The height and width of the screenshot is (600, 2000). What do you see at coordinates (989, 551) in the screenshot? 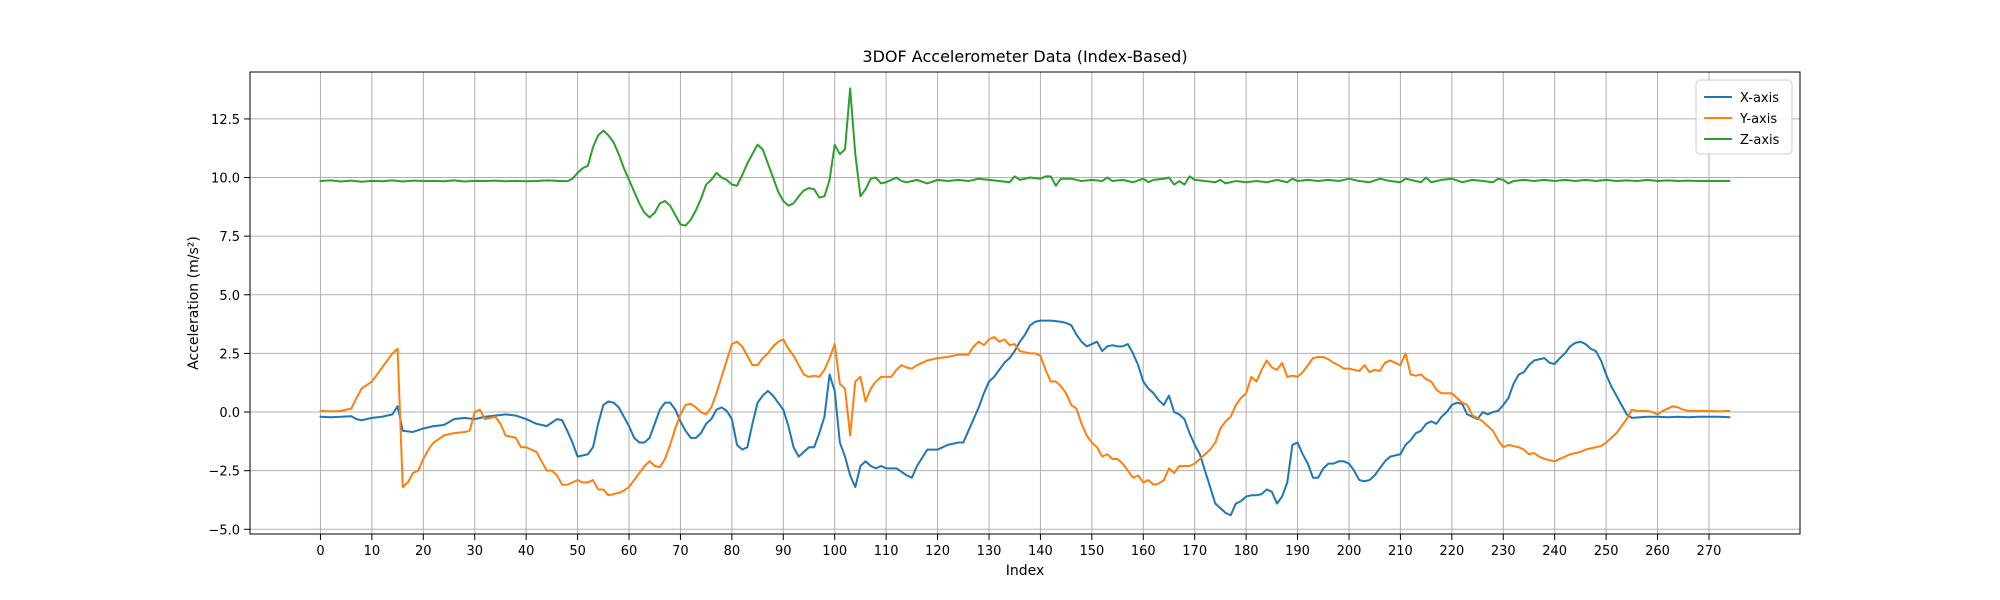
I see `x-tick-label: 130` at bounding box center [989, 551].